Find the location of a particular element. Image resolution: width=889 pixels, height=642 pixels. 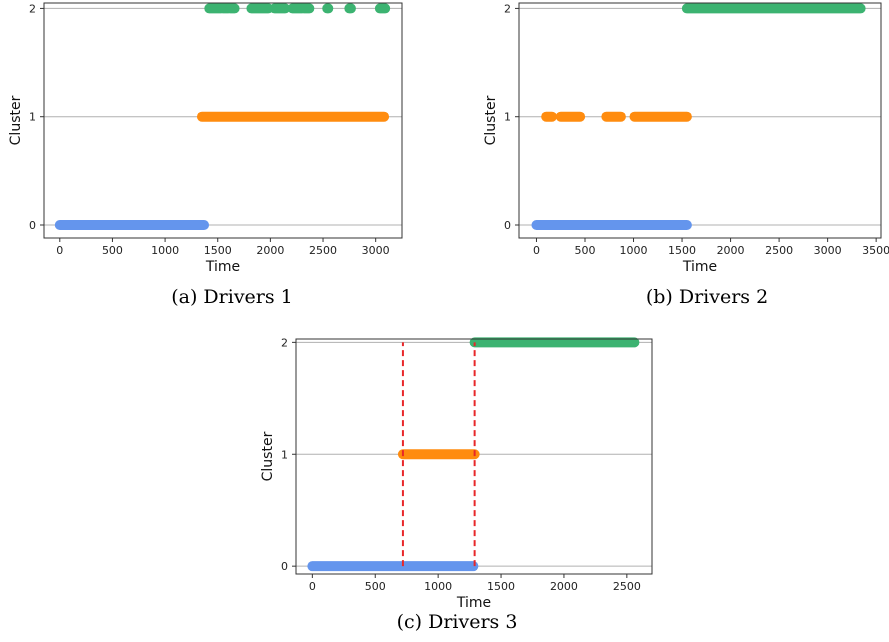

x-tick-label: 3500 is located at coordinates (875, 250).